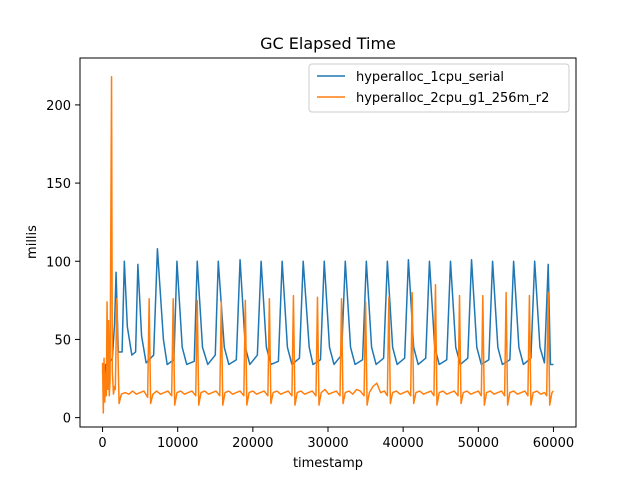 The width and height of the screenshot is (640, 480). I want to click on x-tick-label: 50000, so click(478, 443).